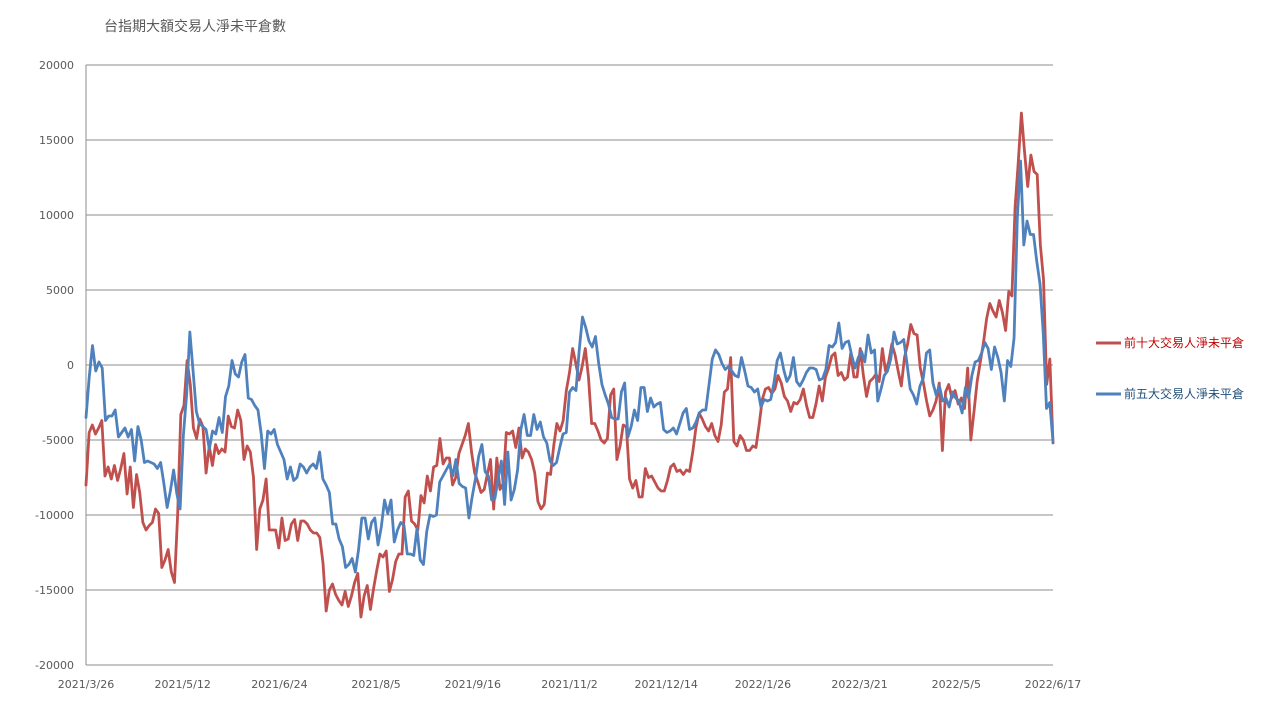 The width and height of the screenshot is (1265, 701). Describe the element at coordinates (195, 26) in the screenshot. I see `chart-title: 台指期大額交易人淨未平倉數` at that location.